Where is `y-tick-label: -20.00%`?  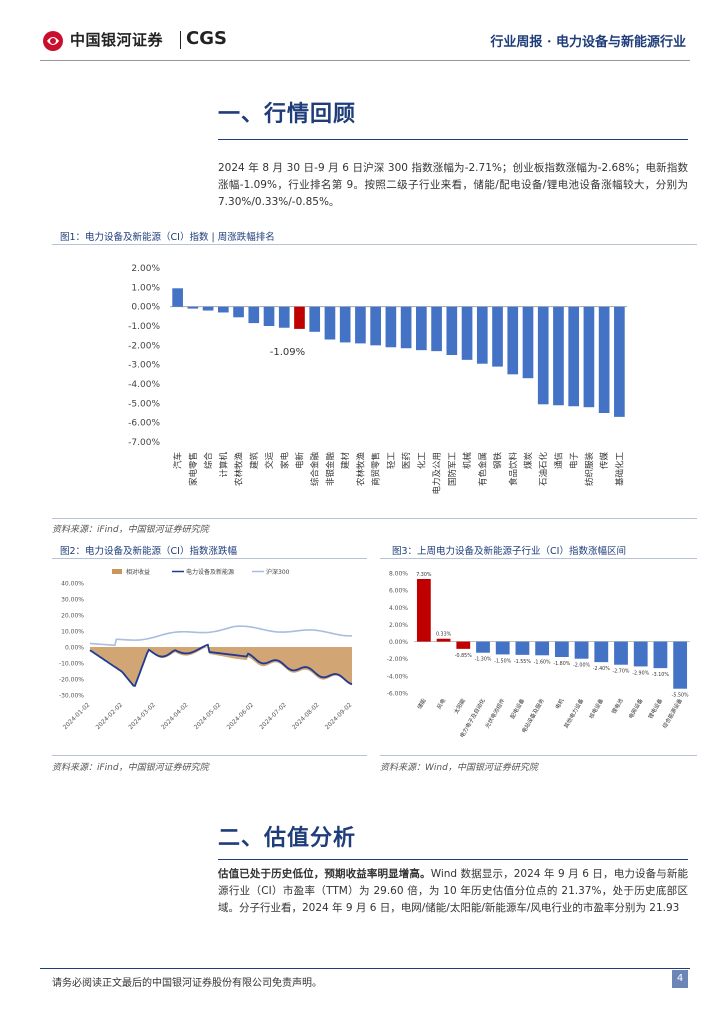 y-tick-label: -20.00% is located at coordinates (71, 680).